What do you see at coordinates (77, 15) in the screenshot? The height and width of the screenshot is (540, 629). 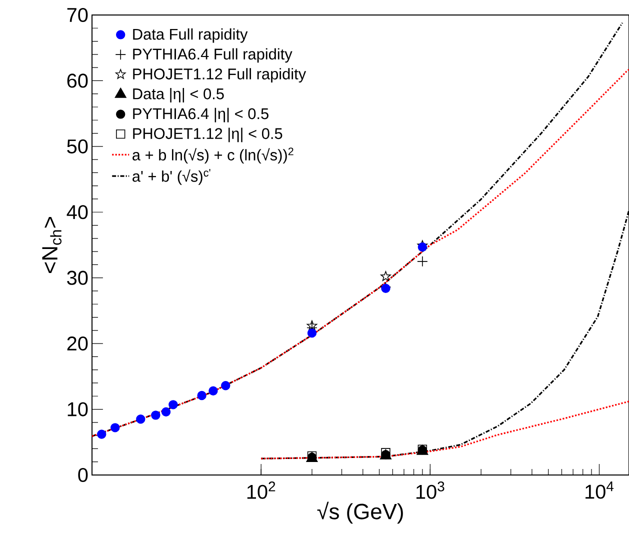 I see `y-tick-label: 70` at bounding box center [77, 15].